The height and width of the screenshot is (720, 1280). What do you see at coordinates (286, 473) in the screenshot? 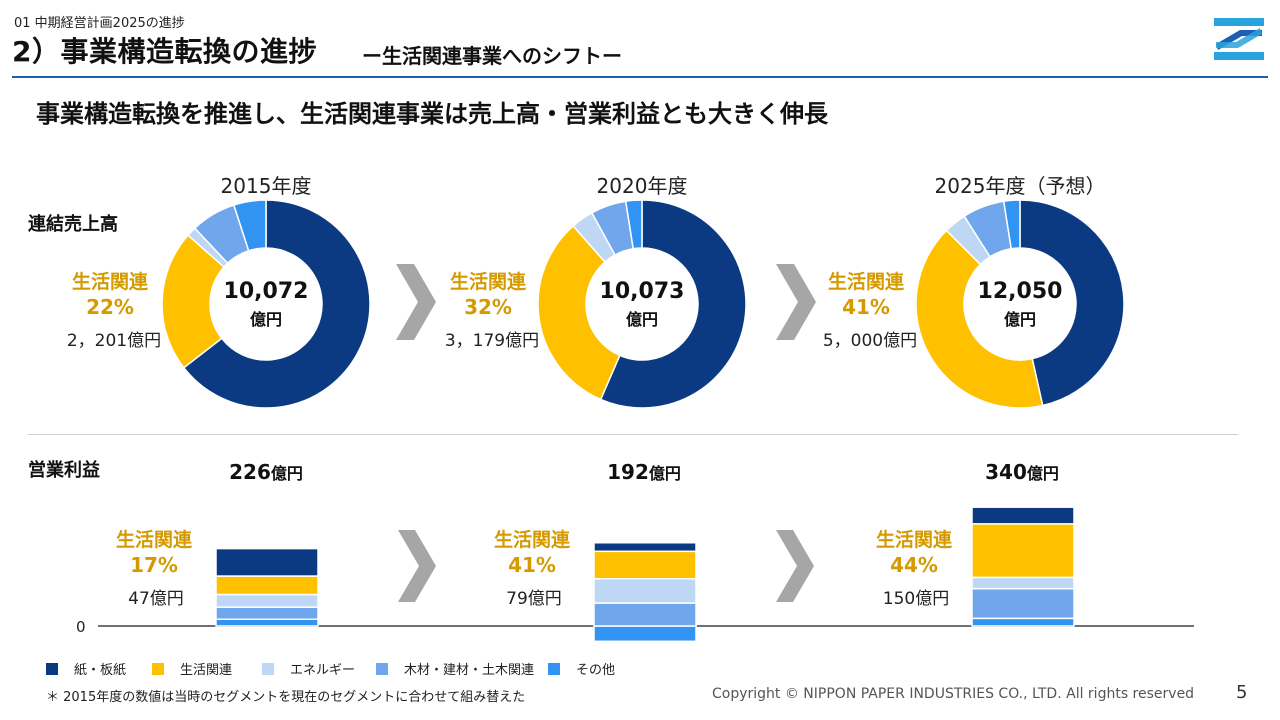
I see `profit-total-unit-2015: 億円` at bounding box center [286, 473].